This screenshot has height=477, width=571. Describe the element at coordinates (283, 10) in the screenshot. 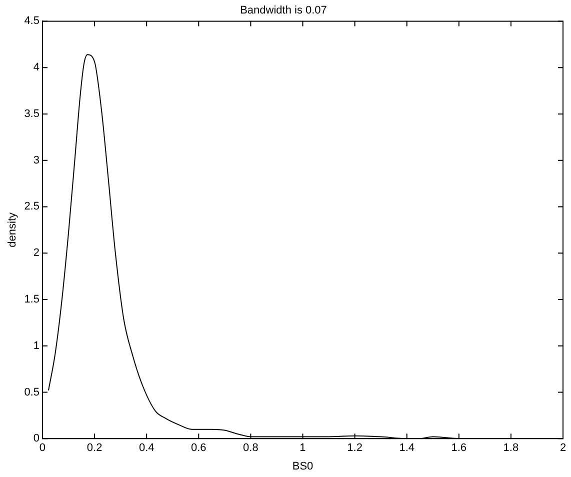

I see `chart-title: Bandwidth is 0.07` at that location.